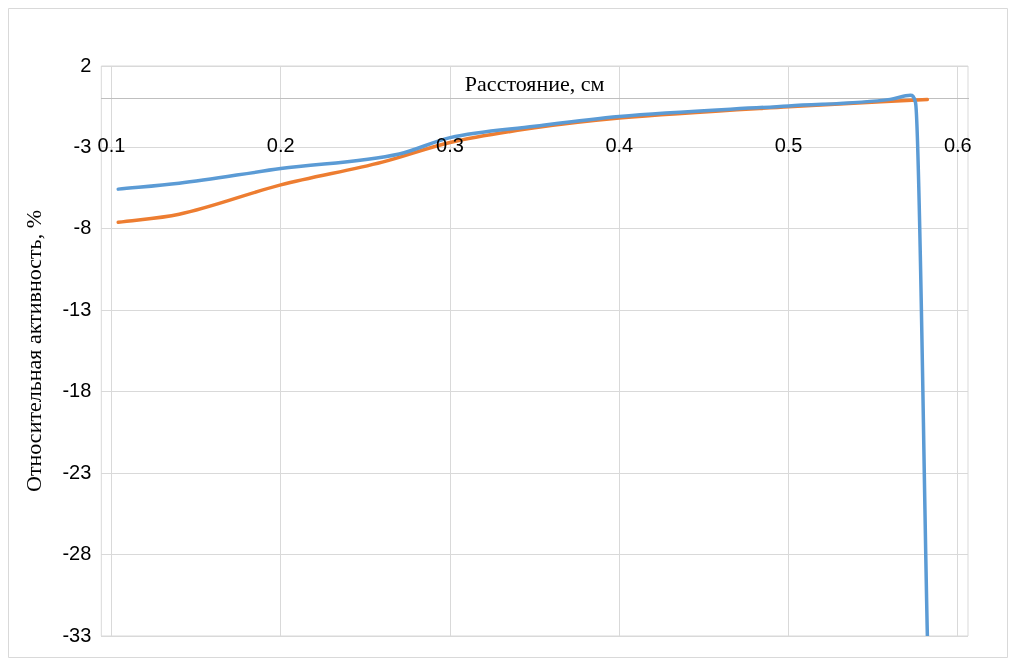  What do you see at coordinates (33, 351) in the screenshot?
I see `y-axis-title: Относительная активность, %` at bounding box center [33, 351].